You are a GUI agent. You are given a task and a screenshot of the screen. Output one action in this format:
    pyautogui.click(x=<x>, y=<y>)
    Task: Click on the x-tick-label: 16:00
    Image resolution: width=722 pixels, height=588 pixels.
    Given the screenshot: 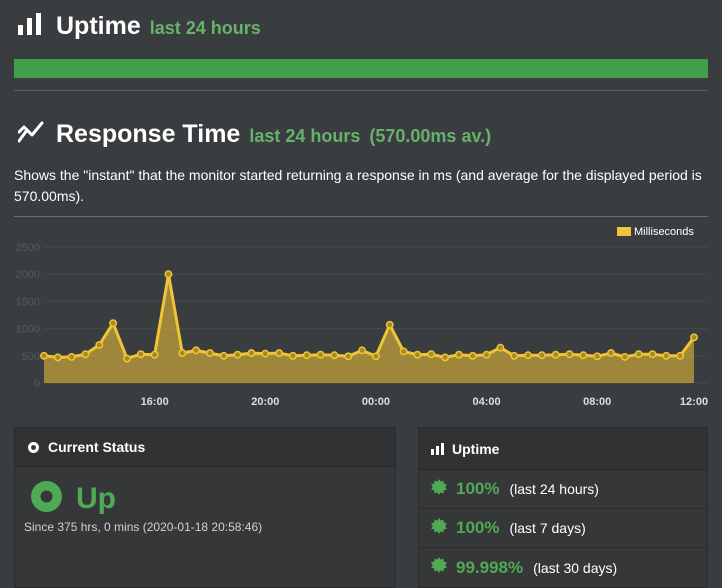 What is the action you would take?
    pyautogui.click(x=155, y=402)
    